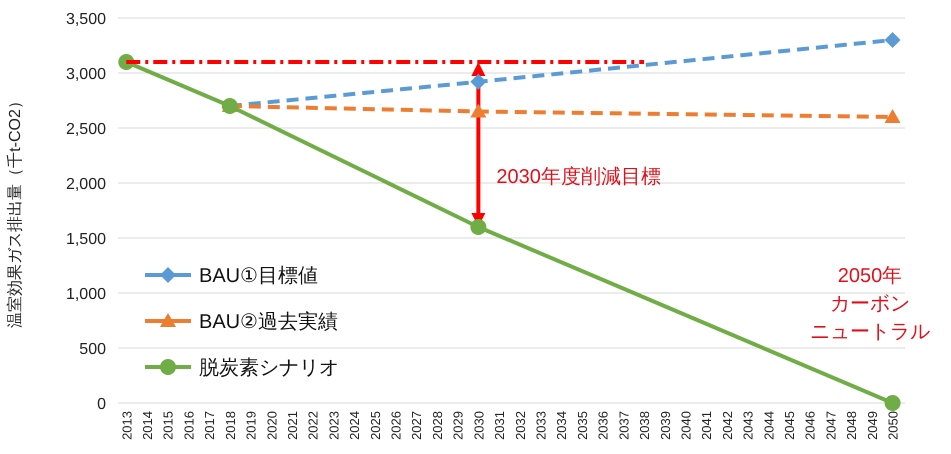 The width and height of the screenshot is (951, 454). I want to click on x-tick-label: 2048, so click(852, 425).